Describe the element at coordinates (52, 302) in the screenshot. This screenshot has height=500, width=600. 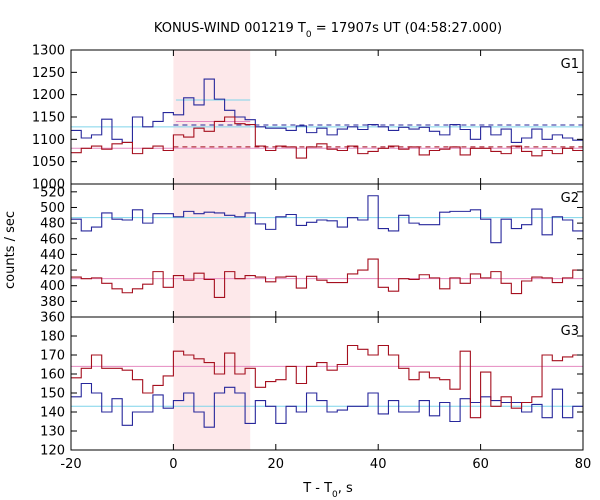
I see `g2-y-tick-label: 380` at that location.